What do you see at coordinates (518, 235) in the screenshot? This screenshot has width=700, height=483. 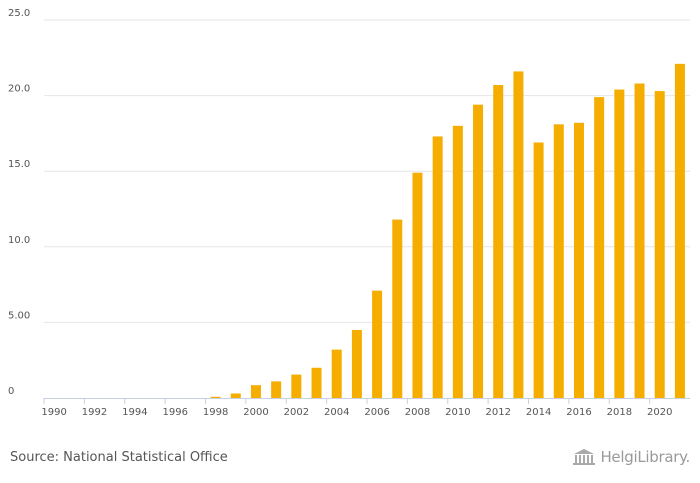 I see `bar-2013` at bounding box center [518, 235].